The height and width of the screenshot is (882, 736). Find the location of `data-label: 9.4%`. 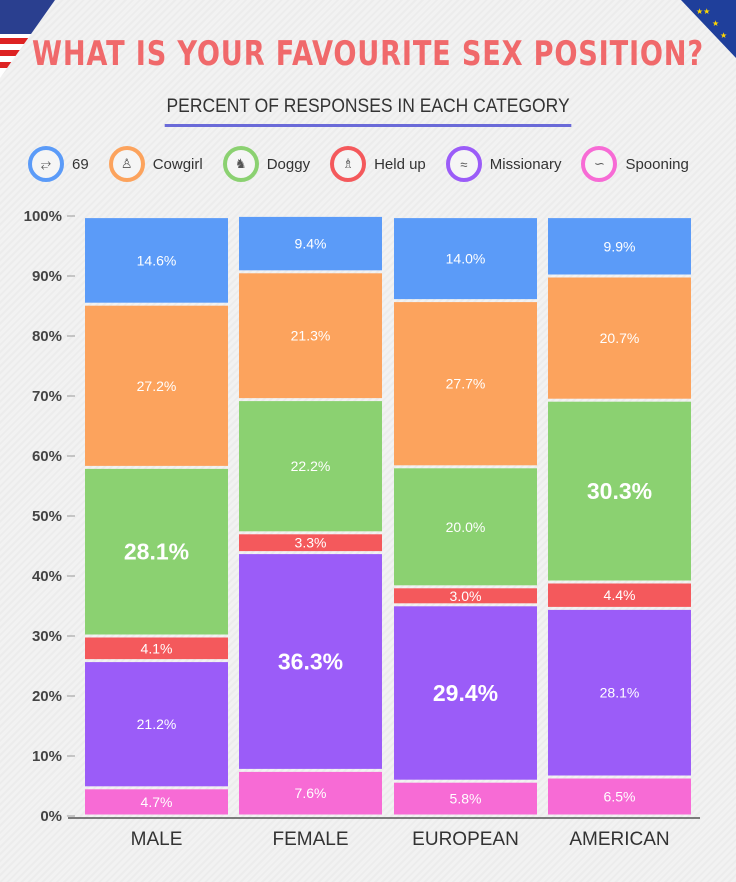

data-label: 9.4% is located at coordinates (311, 244).